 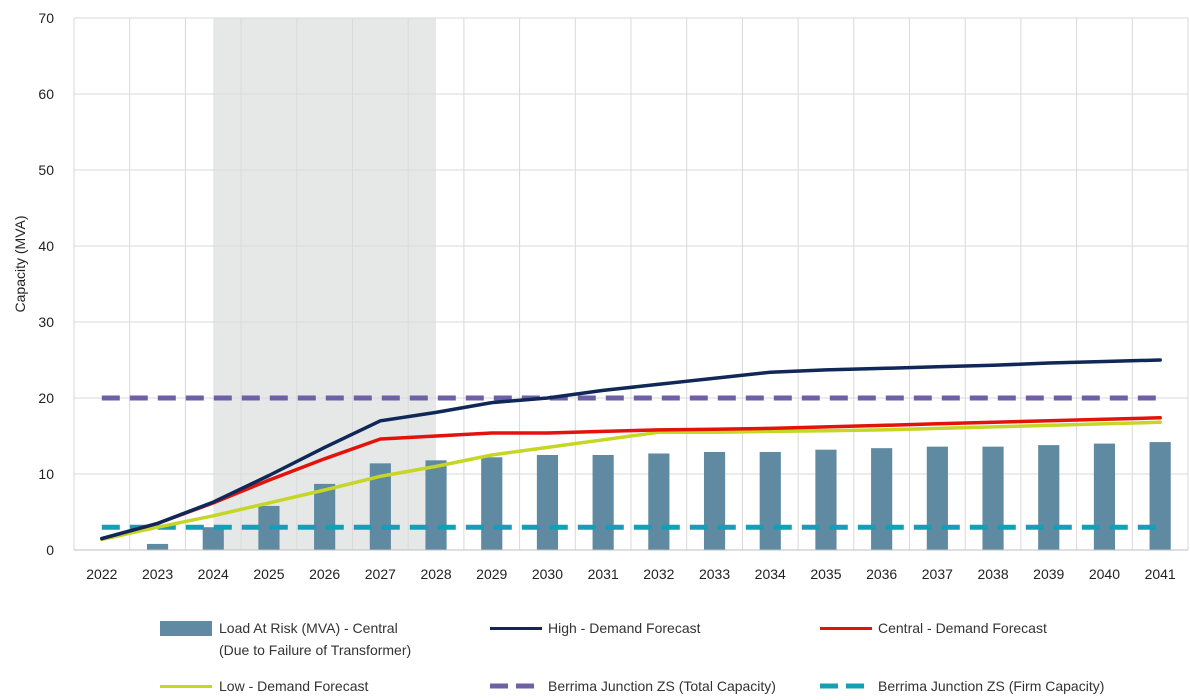 I want to click on legend-label-total-capacity: Berrima Junction ZS (Total Capacity), so click(x=662, y=686).